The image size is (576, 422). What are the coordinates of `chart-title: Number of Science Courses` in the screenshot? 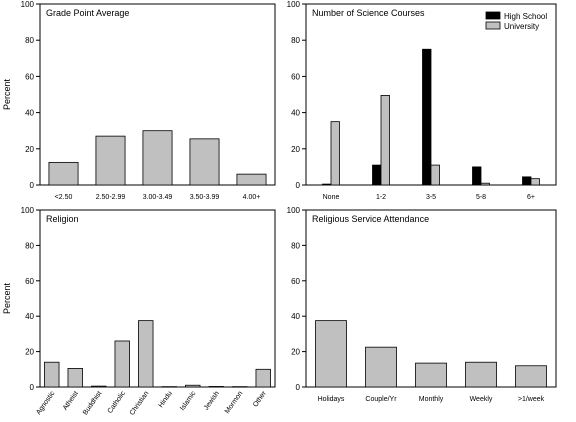 It's located at (368, 13).